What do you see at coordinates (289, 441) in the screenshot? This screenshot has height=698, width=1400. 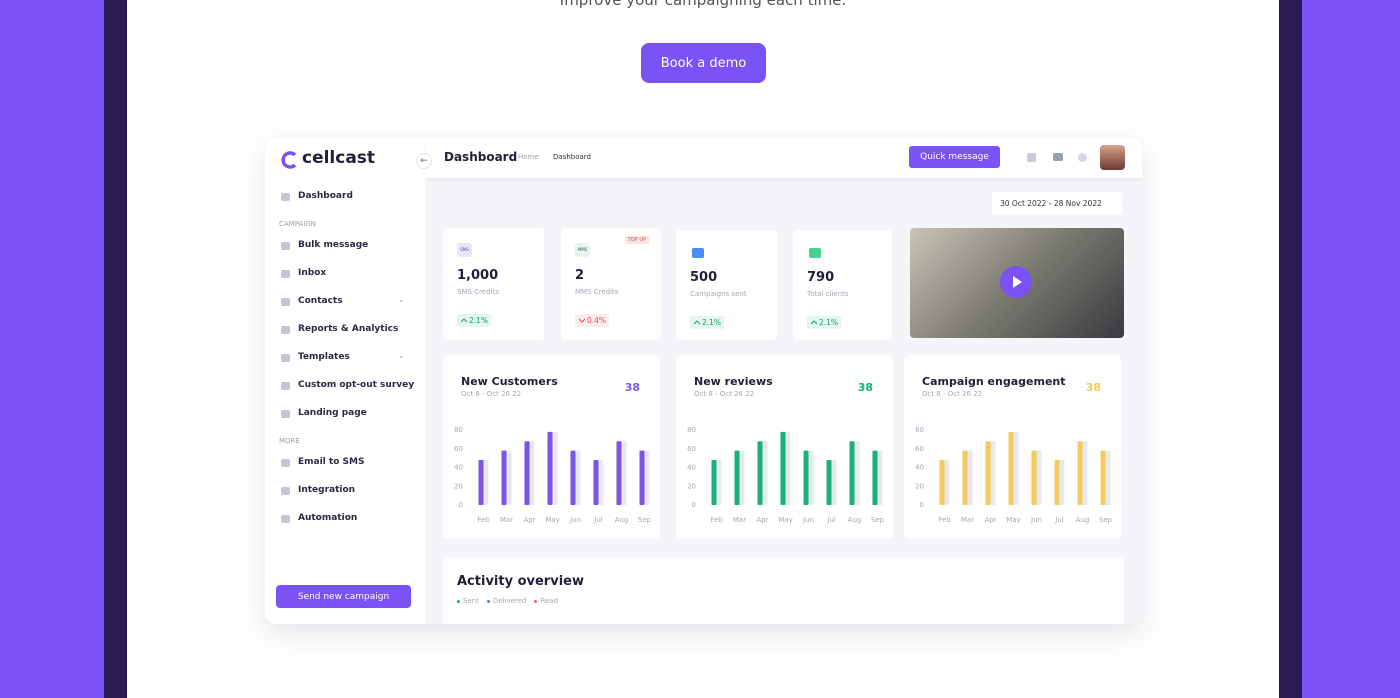 I see `nav-heading: MORE` at bounding box center [289, 441].